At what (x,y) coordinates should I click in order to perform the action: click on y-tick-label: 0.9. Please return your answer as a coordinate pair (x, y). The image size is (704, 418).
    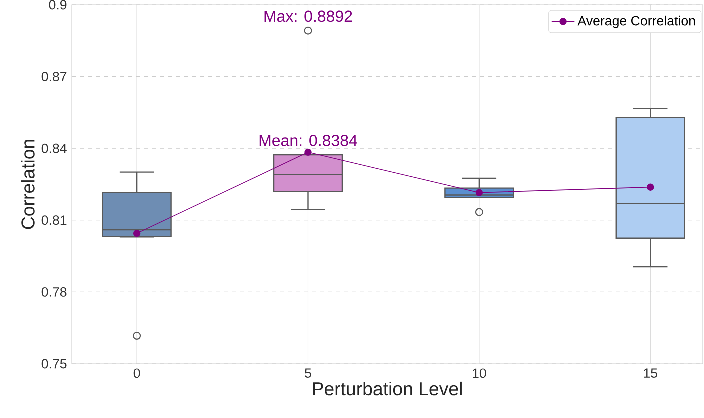
    Looking at the image, I should click on (58, 5).